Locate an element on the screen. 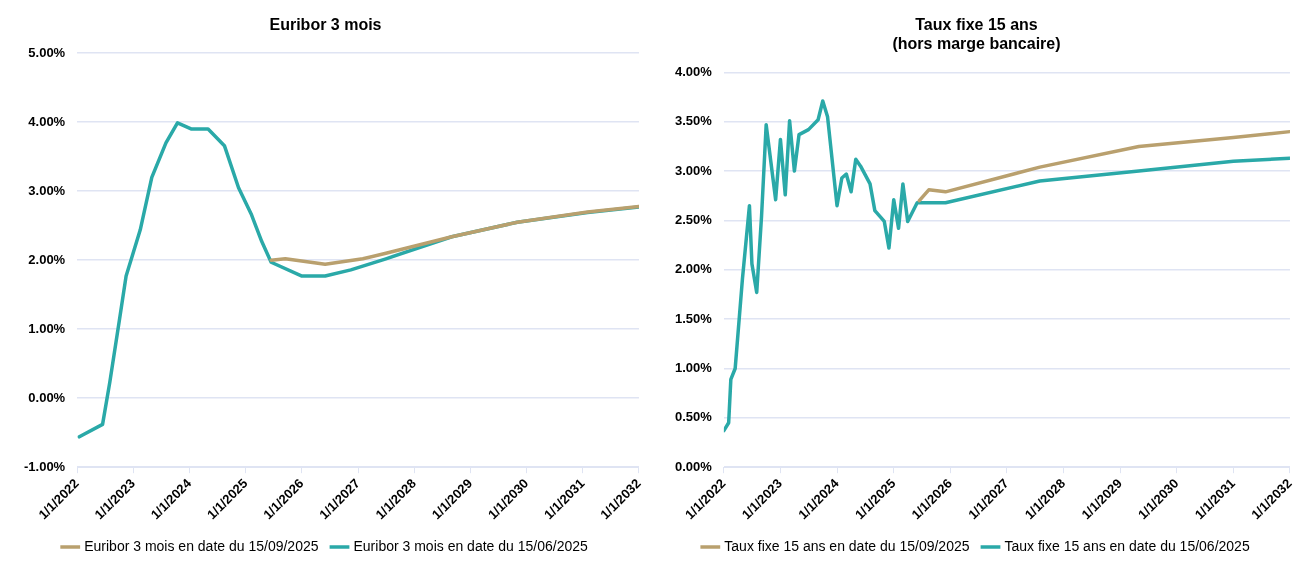  y-tick-label: 2.50% is located at coordinates (693, 220).